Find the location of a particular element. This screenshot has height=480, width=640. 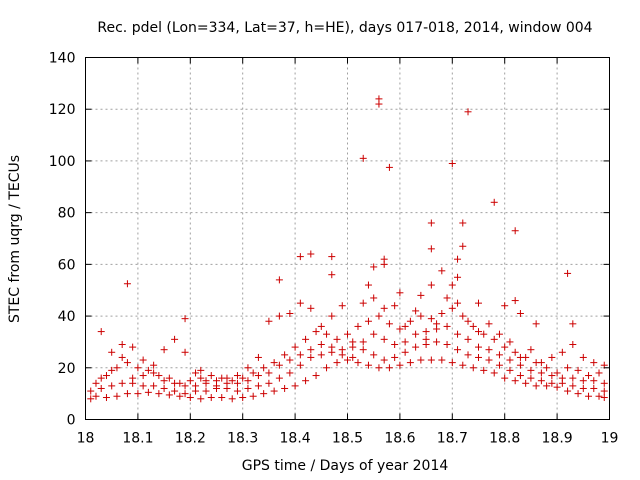

x-tick-label: 19 is located at coordinates (610, 439).